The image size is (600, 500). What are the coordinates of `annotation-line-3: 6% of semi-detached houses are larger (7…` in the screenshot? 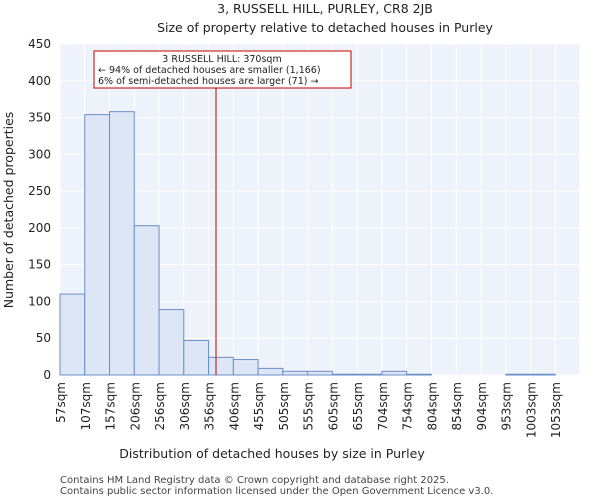 It's located at (208, 81).